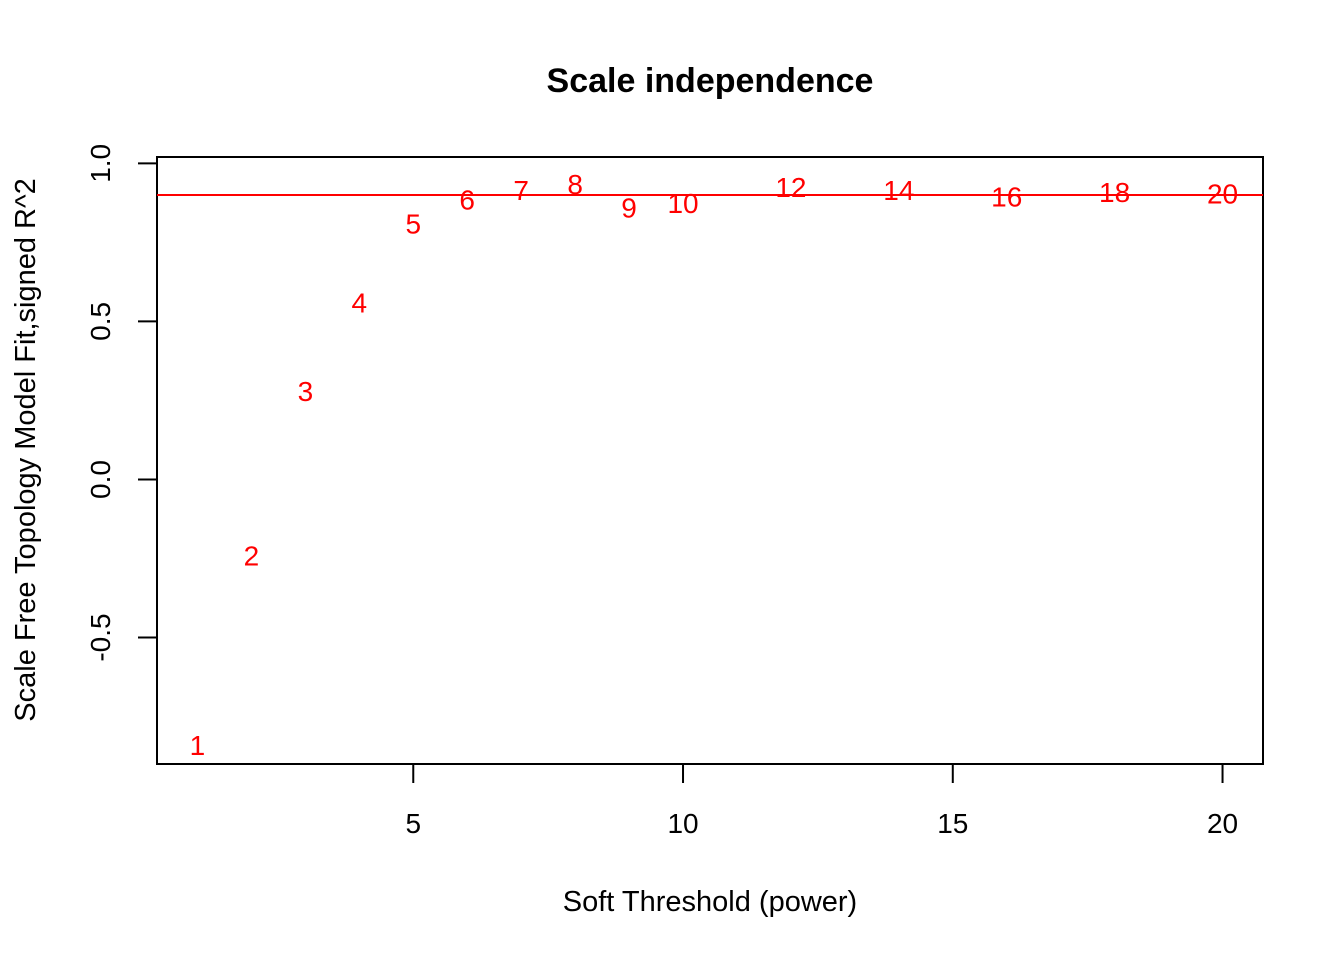  Describe the element at coordinates (682, 823) in the screenshot. I see `x-tick-label: 10` at that location.